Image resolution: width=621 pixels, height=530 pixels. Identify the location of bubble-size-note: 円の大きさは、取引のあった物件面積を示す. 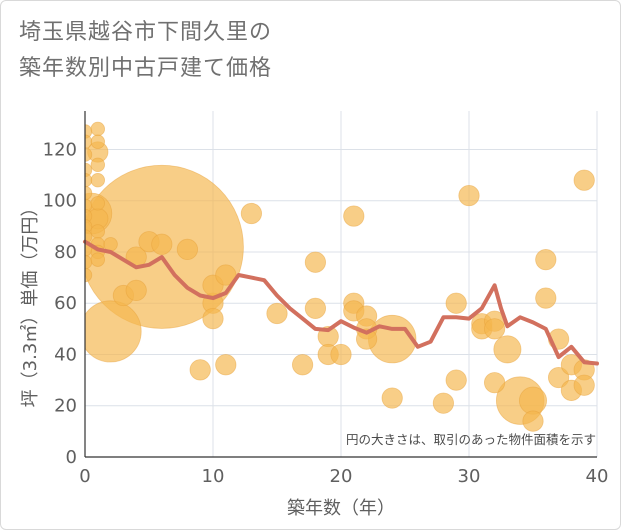
(471, 439).